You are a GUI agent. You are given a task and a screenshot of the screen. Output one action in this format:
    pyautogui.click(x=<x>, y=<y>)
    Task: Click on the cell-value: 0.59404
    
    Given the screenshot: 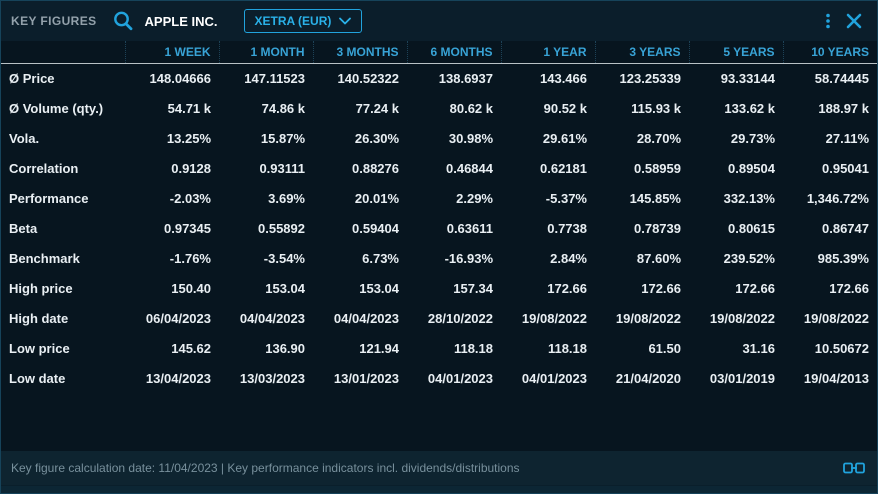 What is the action you would take?
    pyautogui.click(x=375, y=228)
    